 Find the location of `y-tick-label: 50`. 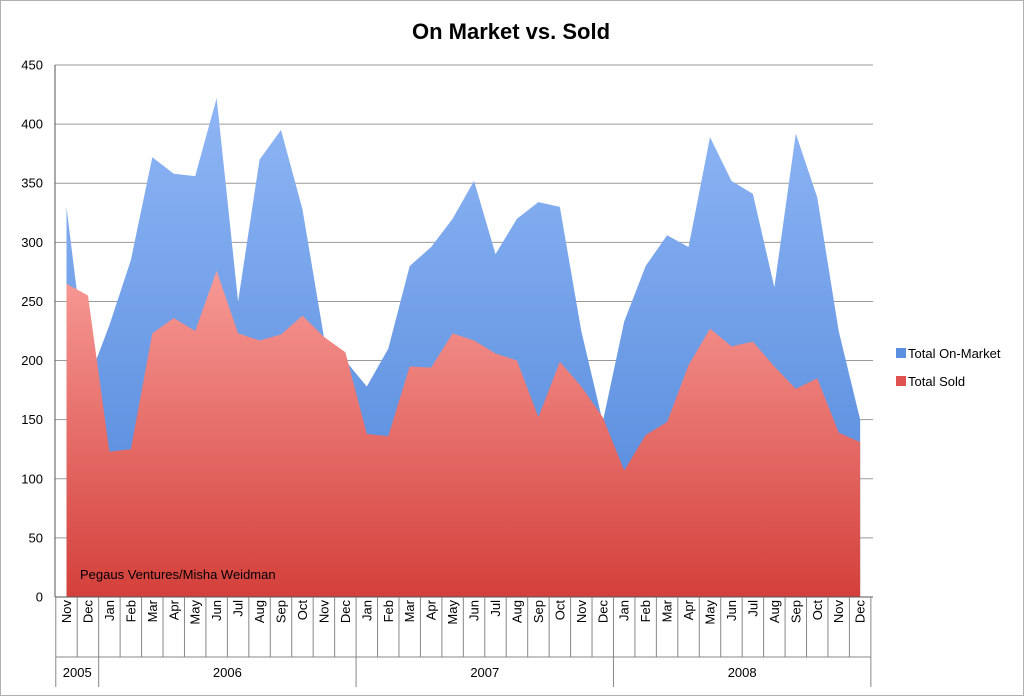

y-tick-label: 50 is located at coordinates (36, 537).